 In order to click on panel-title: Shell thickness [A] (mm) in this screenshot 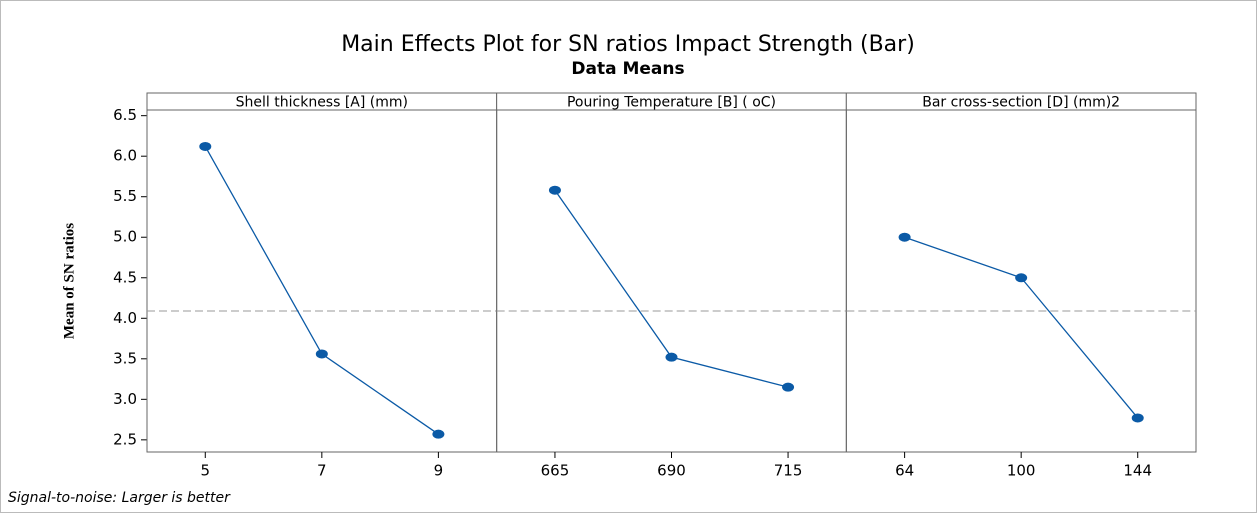, I will do `click(322, 103)`.